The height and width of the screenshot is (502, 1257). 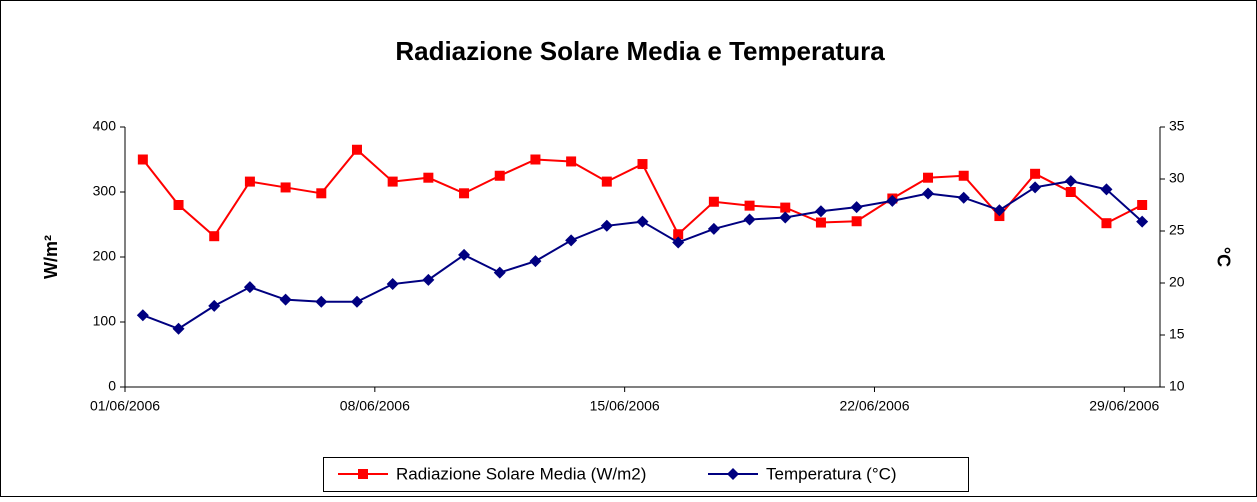 I want to click on y2-tick-label: 20, so click(x=1177, y=282).